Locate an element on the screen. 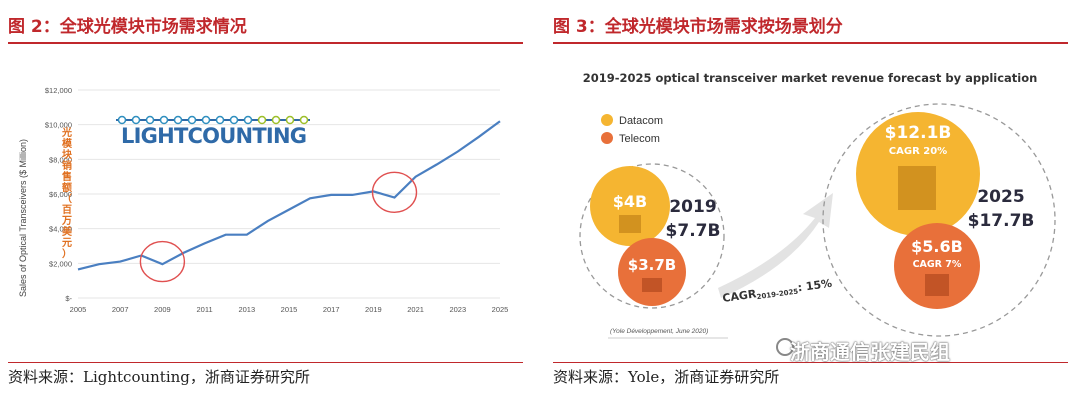 This screenshot has height=400, width=1074. y-tick-label: $2,000 is located at coordinates (60, 263).